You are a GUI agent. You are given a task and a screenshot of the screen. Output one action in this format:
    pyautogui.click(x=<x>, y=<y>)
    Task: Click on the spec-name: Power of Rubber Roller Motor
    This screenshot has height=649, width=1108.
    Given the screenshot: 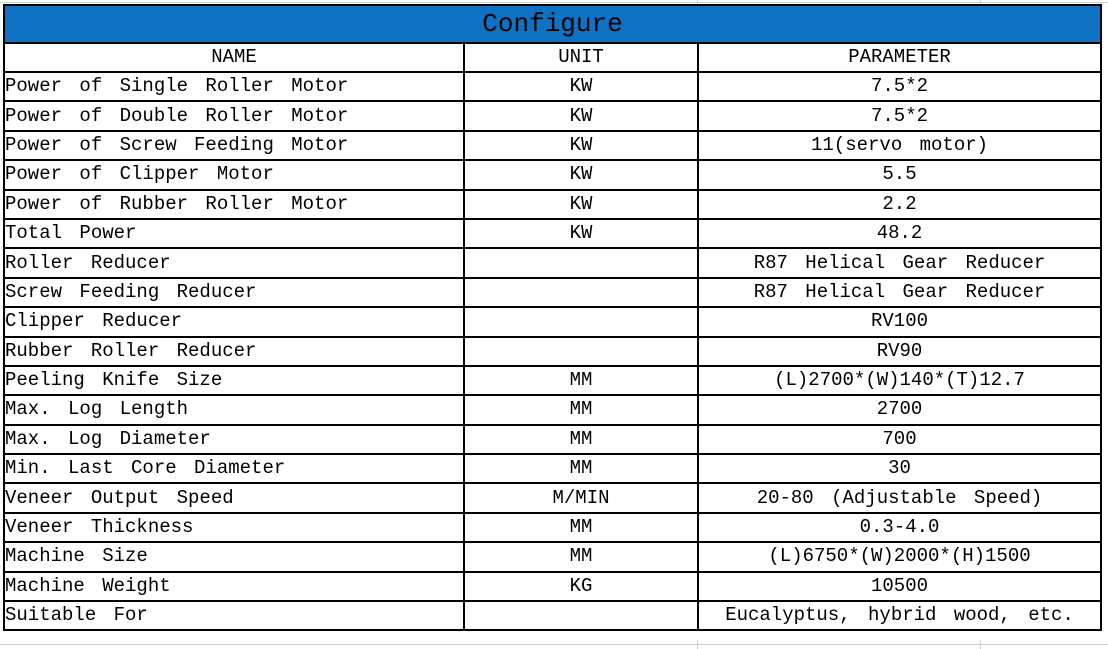 What is the action you would take?
    pyautogui.click(x=234, y=204)
    